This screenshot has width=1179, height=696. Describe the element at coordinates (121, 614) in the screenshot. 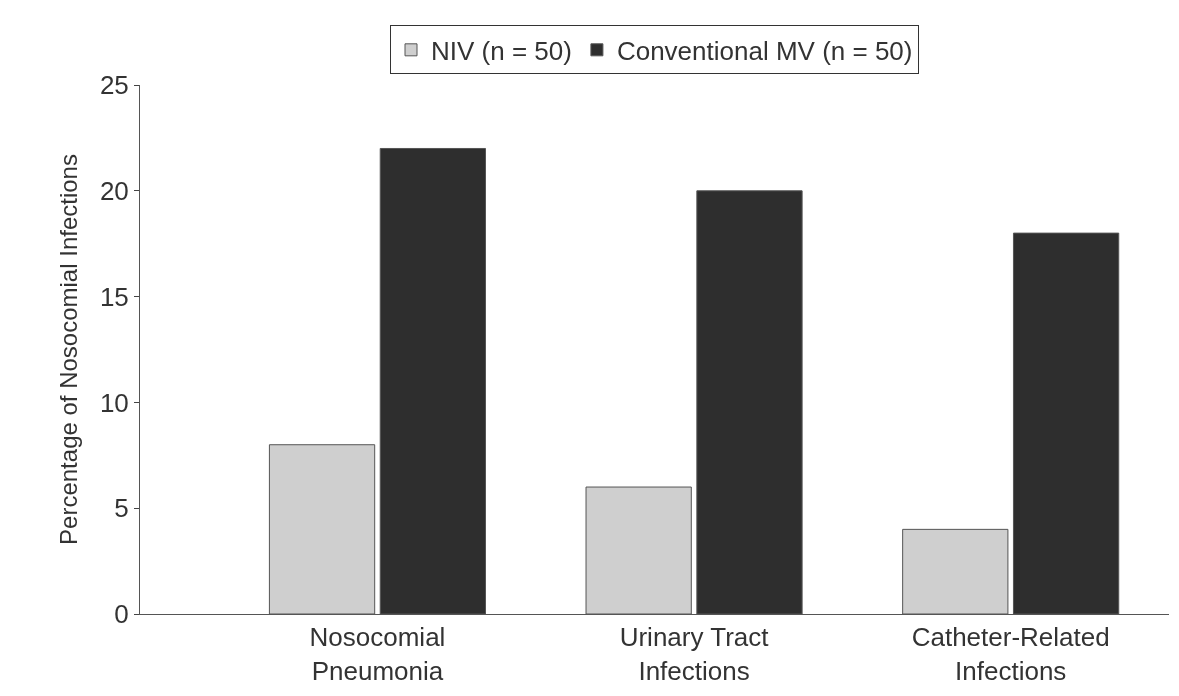

I see `y-tick-label: 0` at that location.